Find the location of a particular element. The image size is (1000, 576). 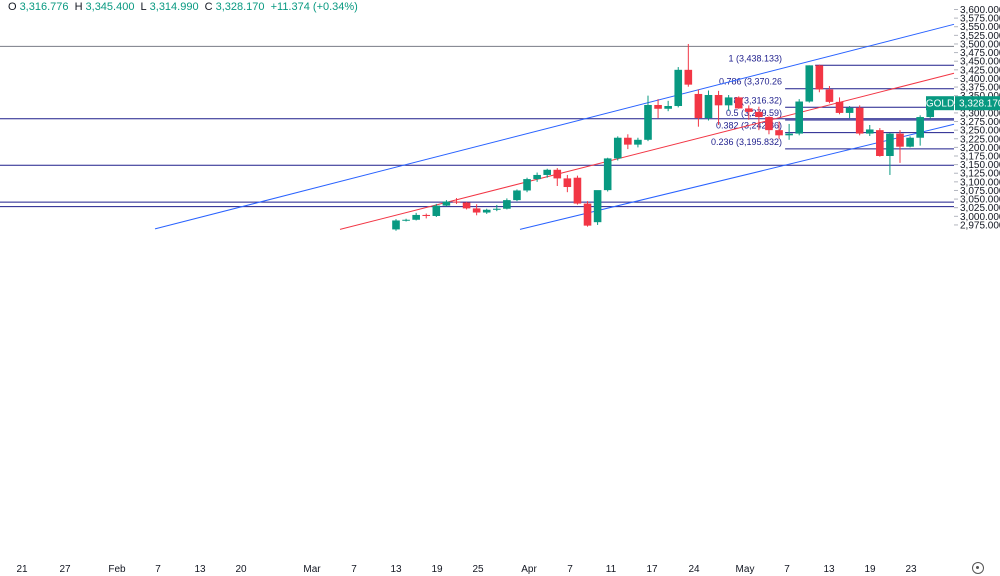

y-tick-label: 3,300.000 is located at coordinates (980, 113).